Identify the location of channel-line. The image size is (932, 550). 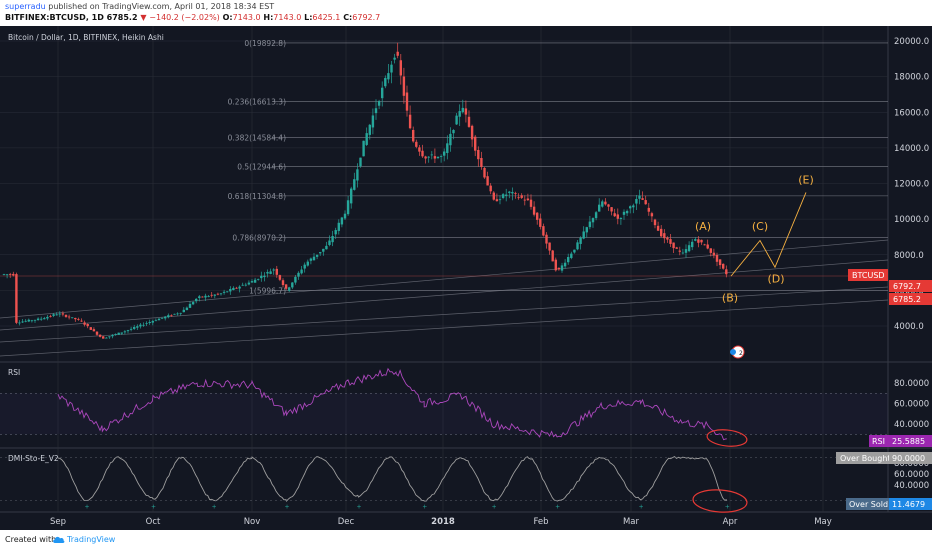
(444, 328).